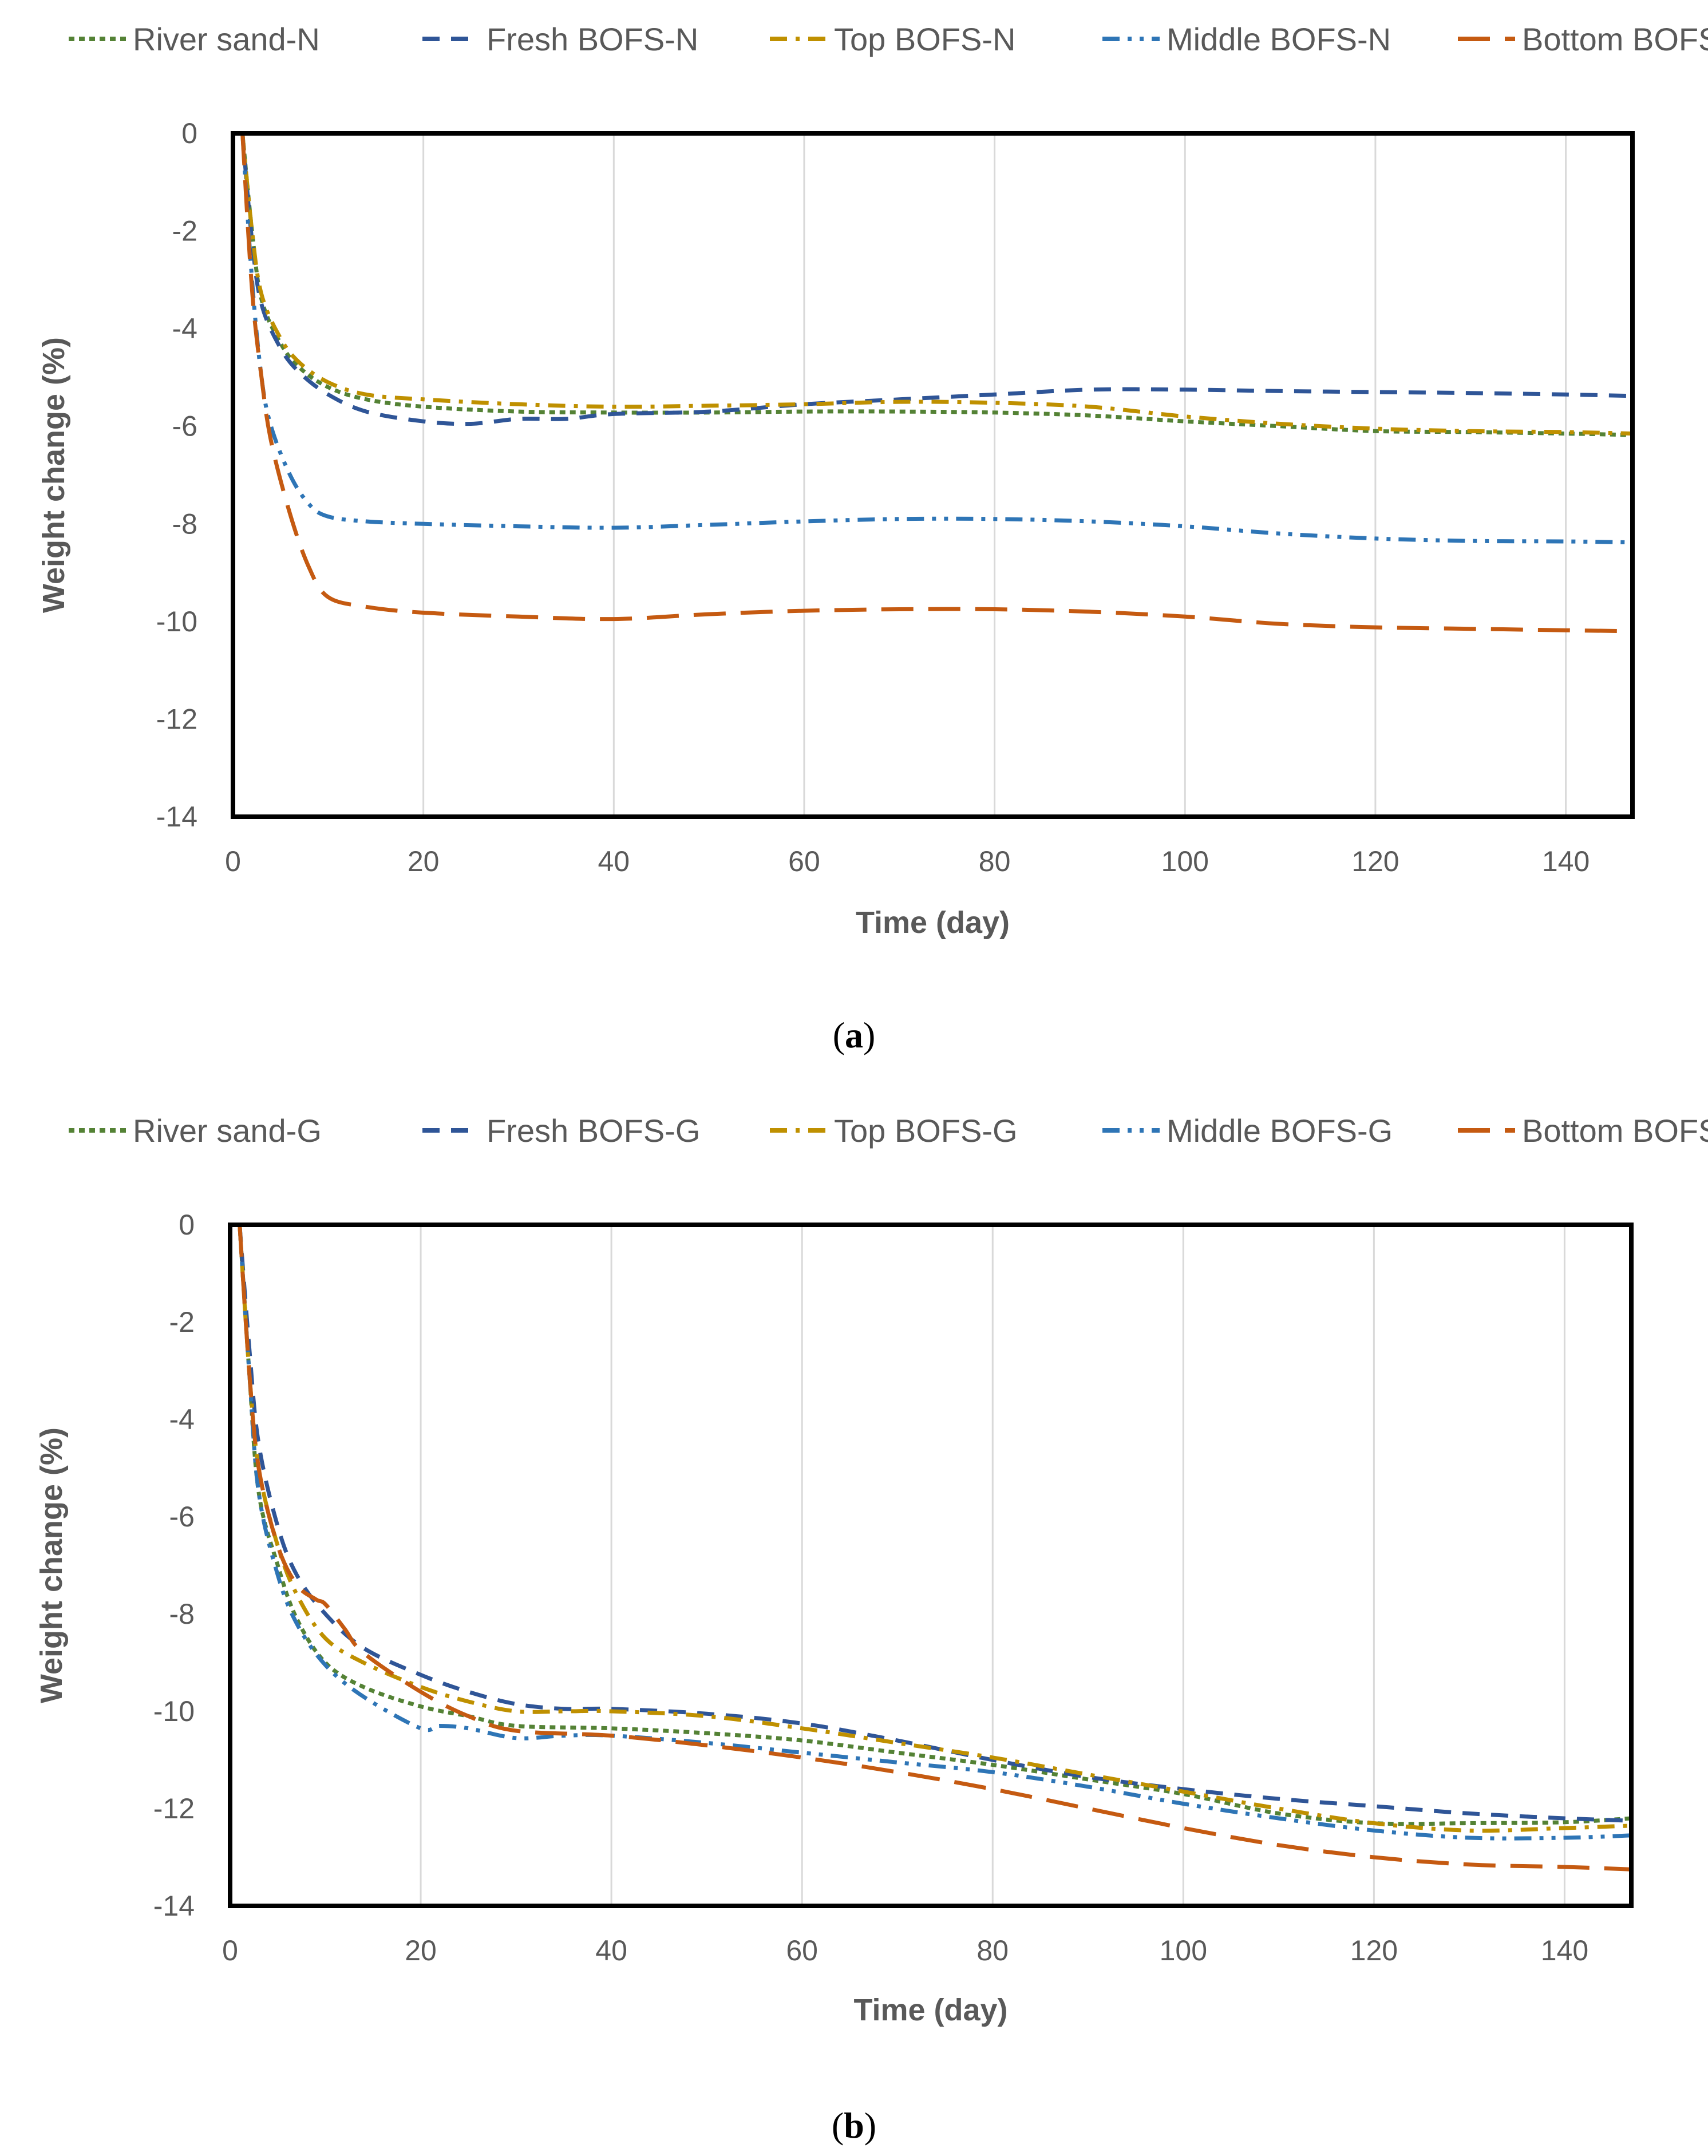  I want to click on legend-item-middle-bofs-n: Middle BOFS-N, so click(1246, 39).